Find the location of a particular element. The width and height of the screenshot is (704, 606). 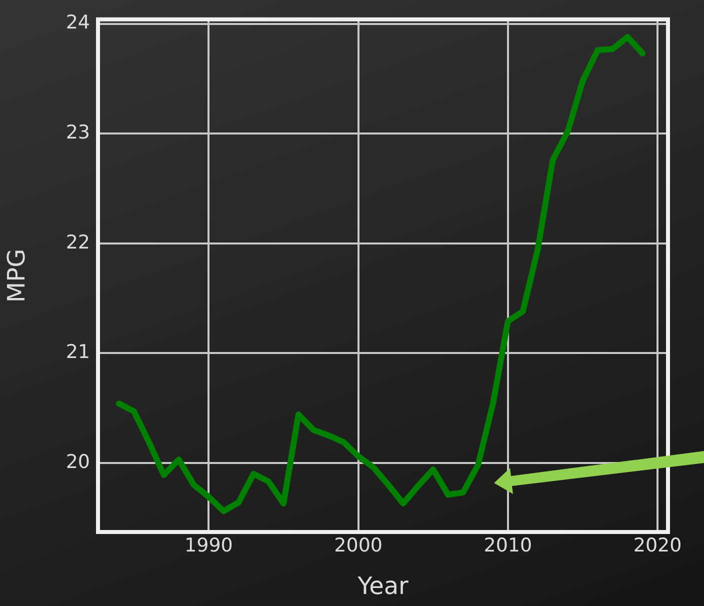

y-tick-label: 21 is located at coordinates (78, 352).